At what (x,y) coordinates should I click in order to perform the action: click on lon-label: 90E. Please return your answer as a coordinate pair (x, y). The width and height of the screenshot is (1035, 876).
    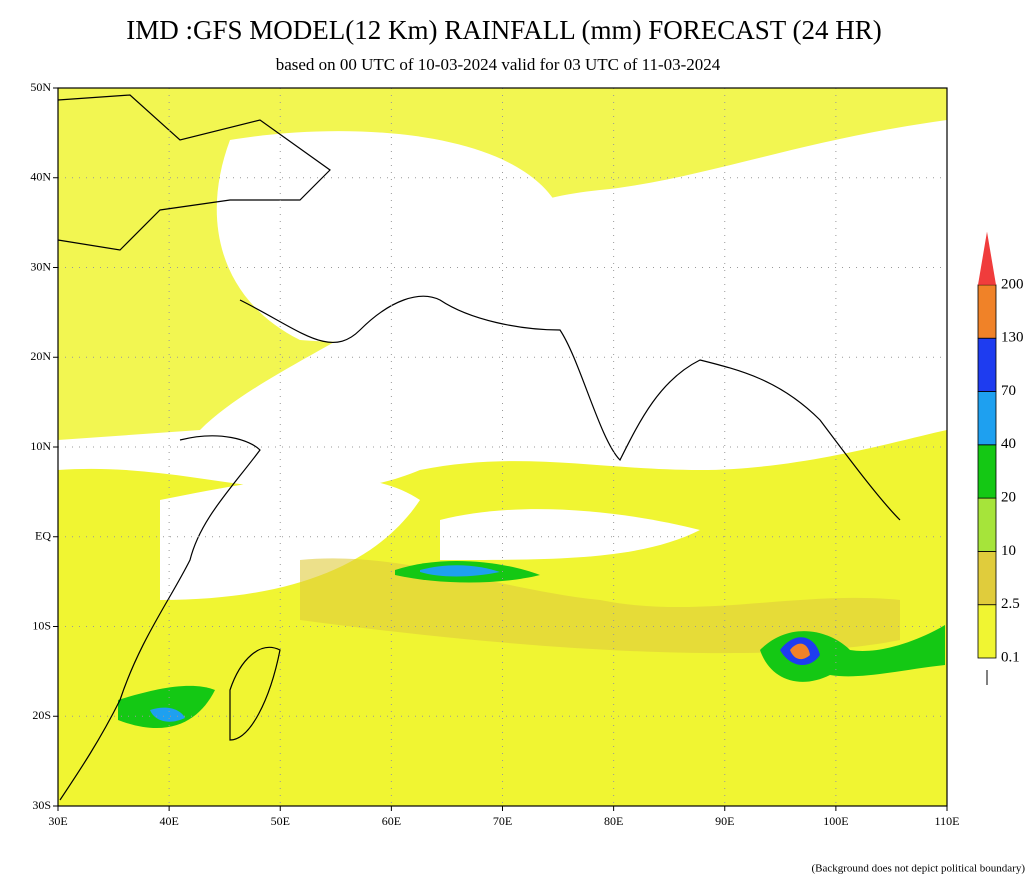
    Looking at the image, I should click on (724, 821).